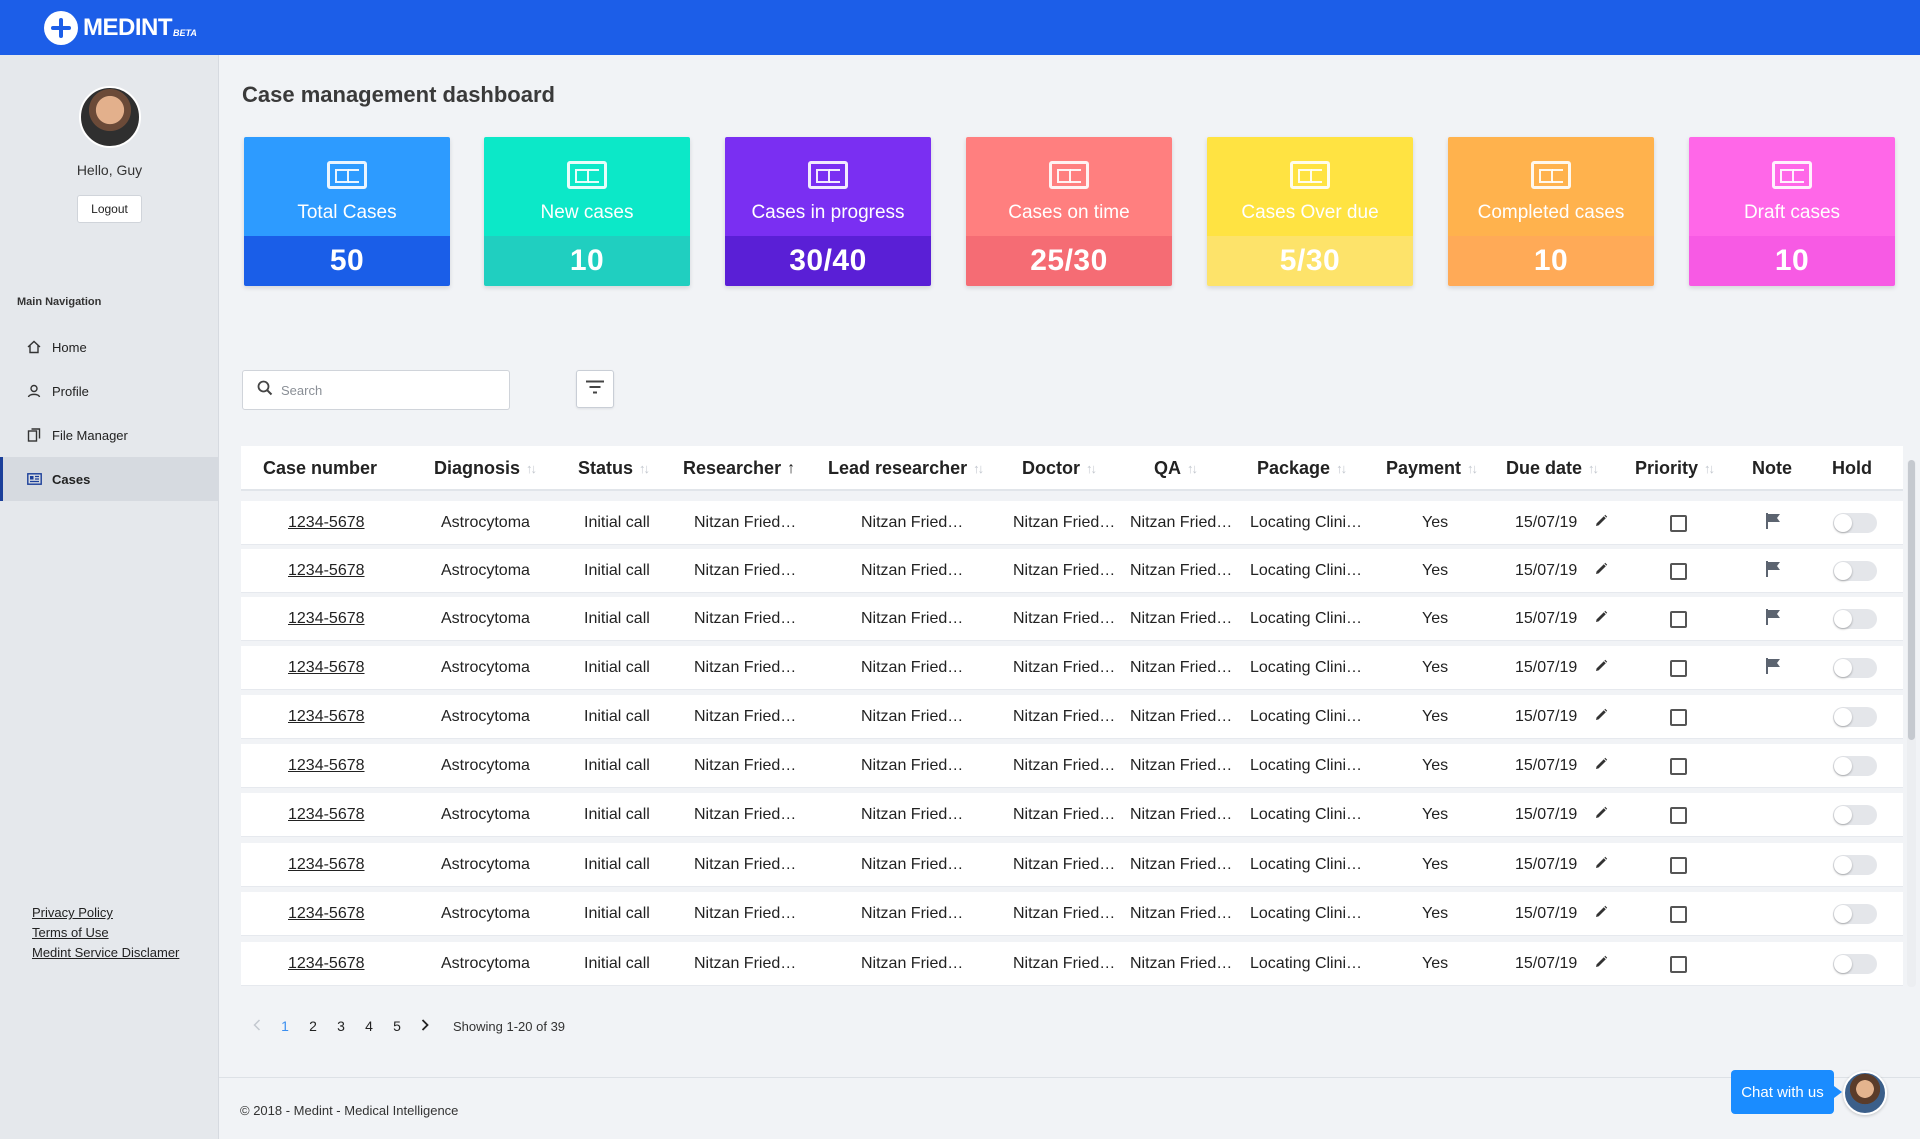 The width and height of the screenshot is (1920, 1139). Describe the element at coordinates (1911, 600) in the screenshot. I see `scrollbar-thumb` at that location.